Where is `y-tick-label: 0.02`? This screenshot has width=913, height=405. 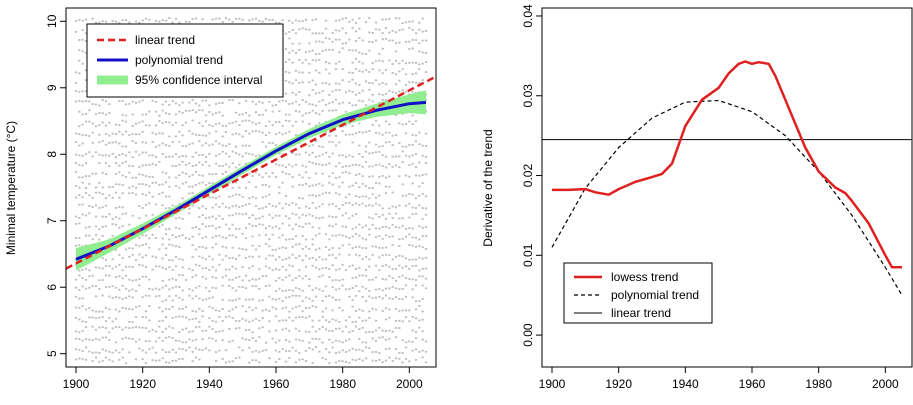 y-tick-label: 0.02 is located at coordinates (528, 176).